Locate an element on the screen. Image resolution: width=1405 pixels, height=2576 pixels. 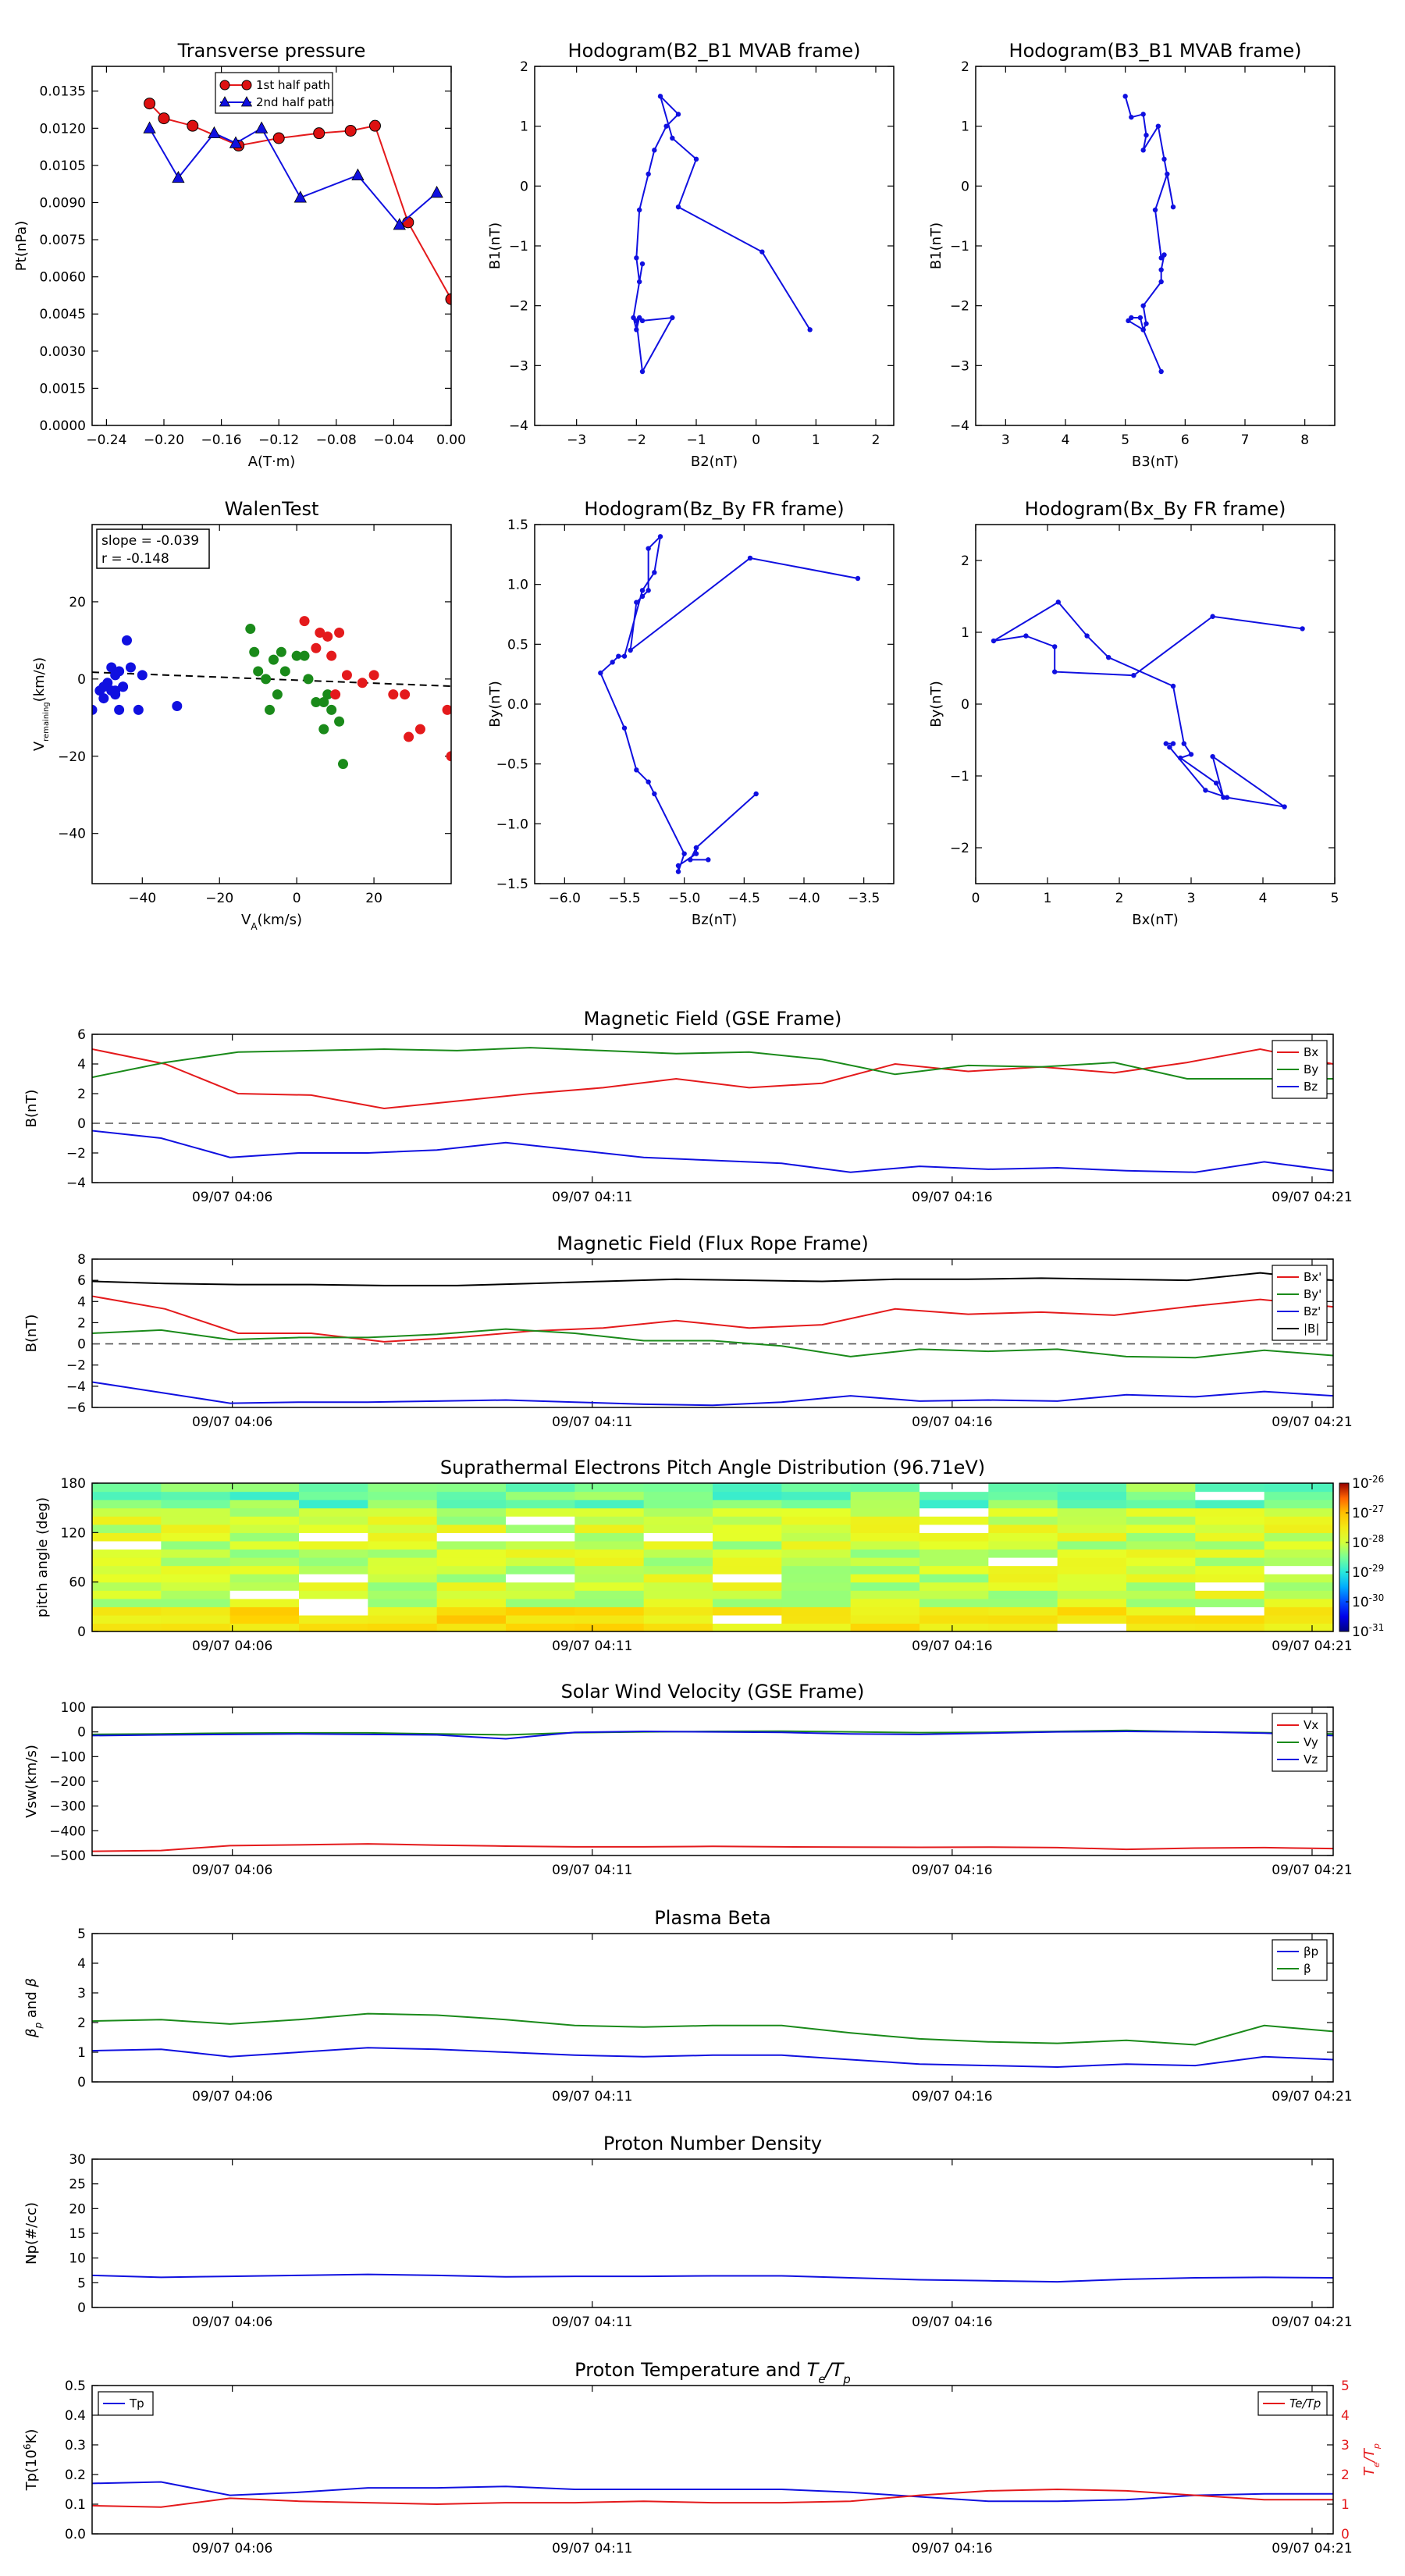
x-tick-label: 0.00 is located at coordinates (451, 440).